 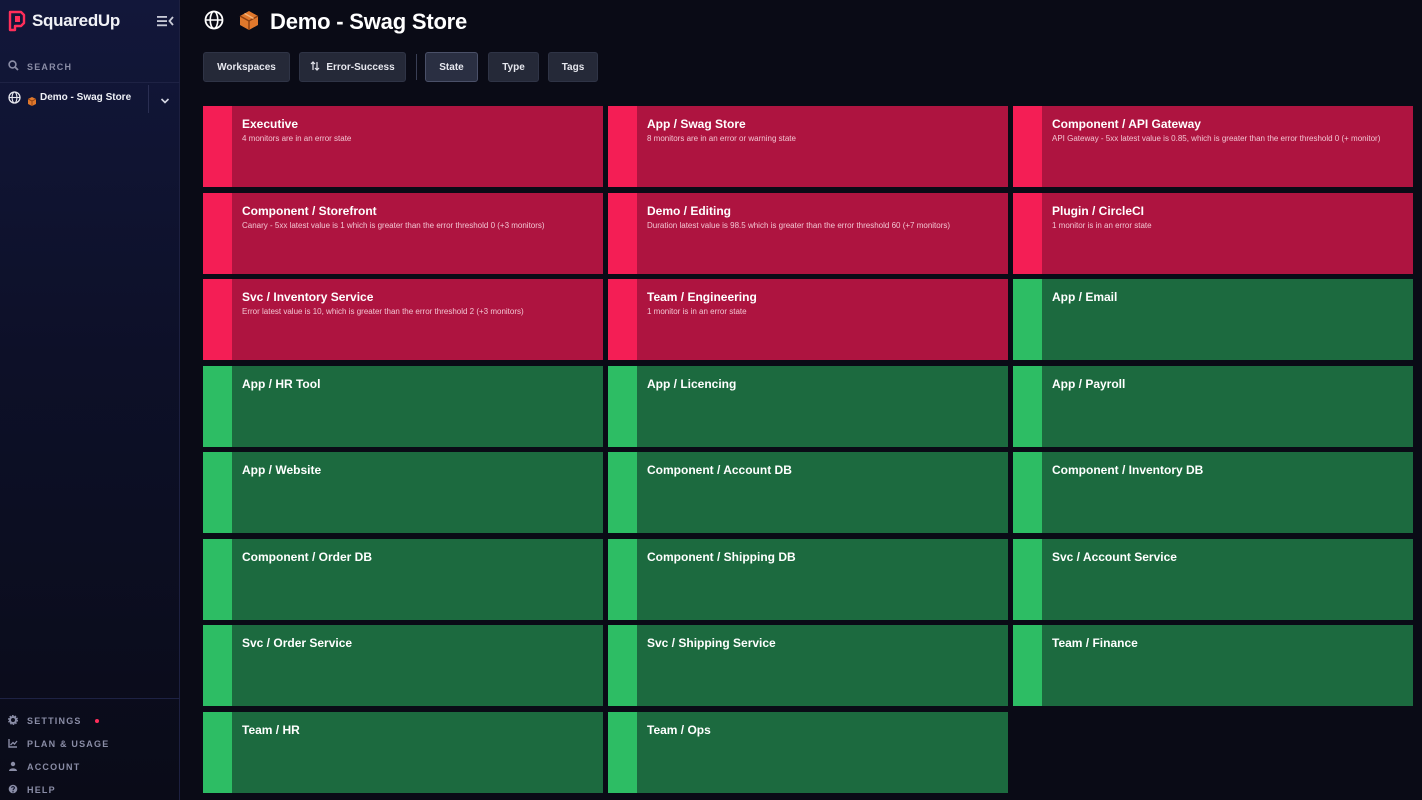 What do you see at coordinates (54, 767) in the screenshot?
I see `sidebar-item-label: ACCOUNT` at bounding box center [54, 767].